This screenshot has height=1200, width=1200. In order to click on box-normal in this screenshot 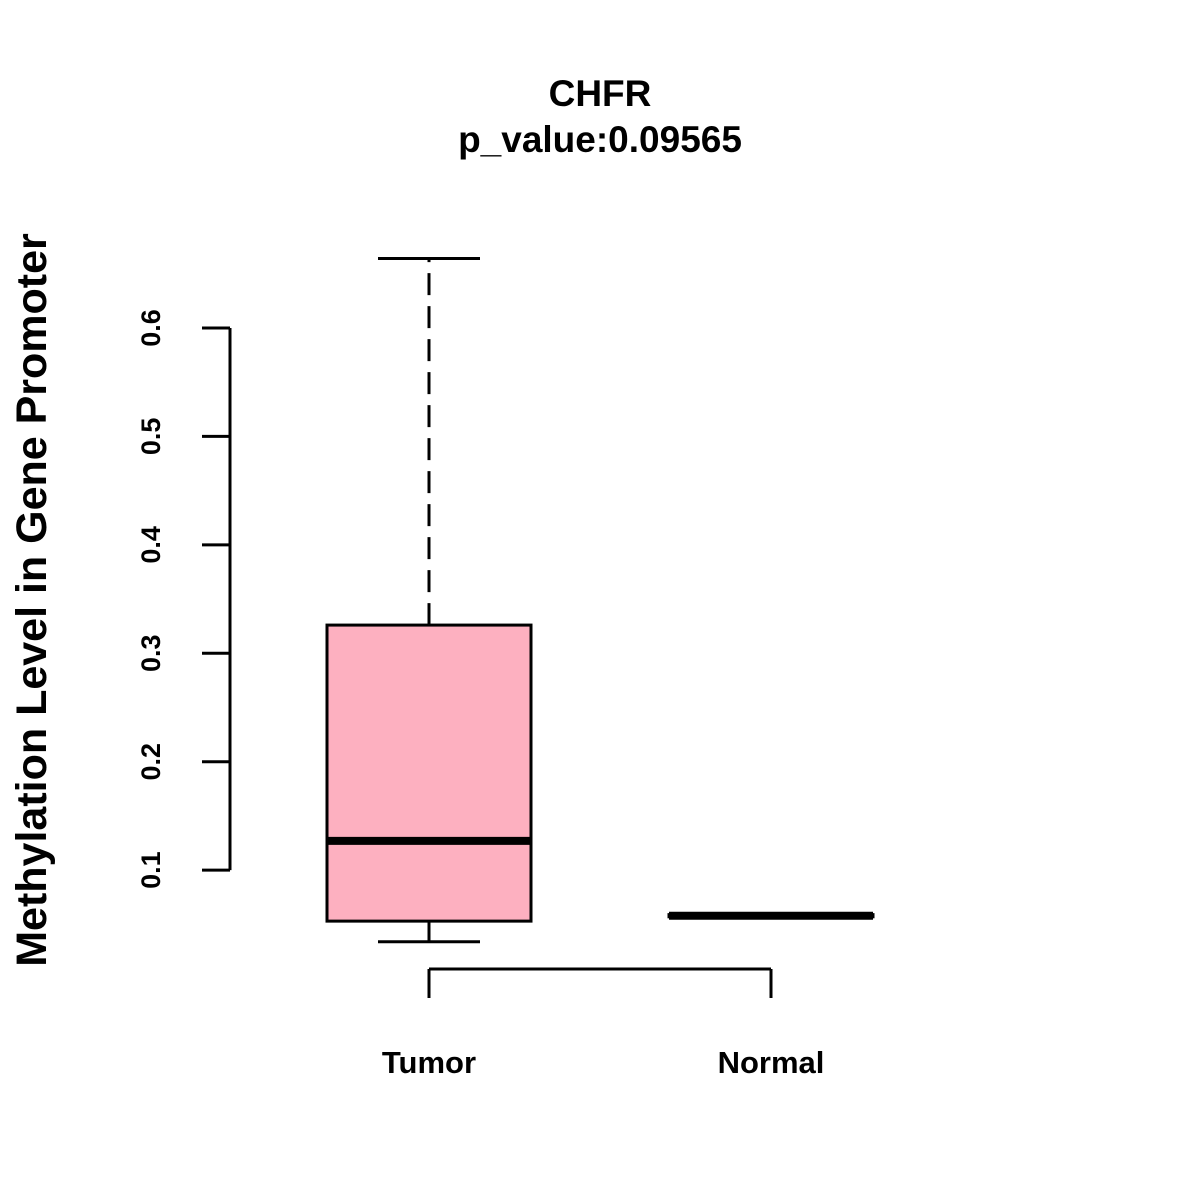, I will do `click(771, 915)`.